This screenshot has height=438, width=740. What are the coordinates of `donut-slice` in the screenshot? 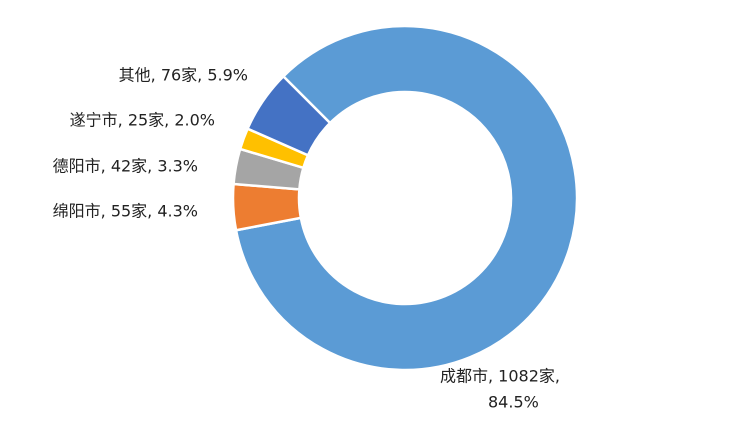 It's located at (288, 115).